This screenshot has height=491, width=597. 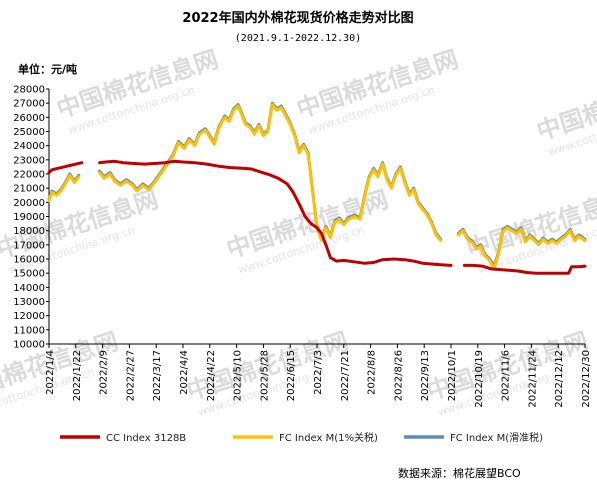 I want to click on data-source-note: 数据来源：棉花展望BCO, so click(x=459, y=473).